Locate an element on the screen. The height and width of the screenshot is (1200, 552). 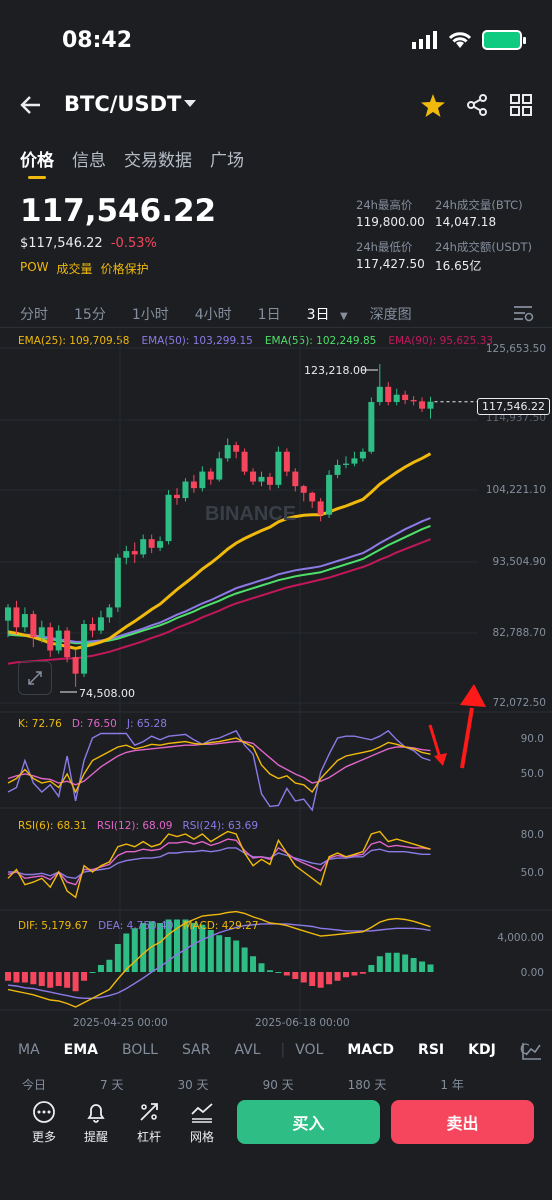
low-value: 117,427.50 is located at coordinates (390, 264).